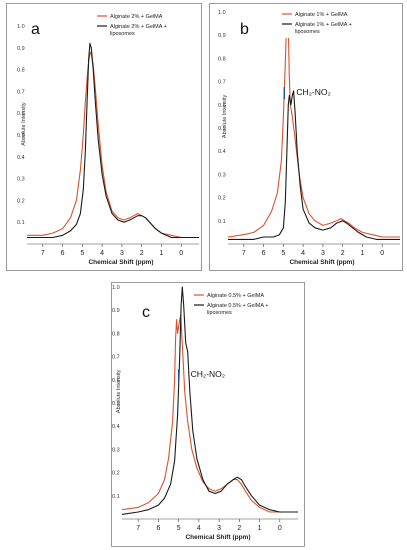 This screenshot has width=407, height=550. I want to click on legend-label: Alginate 2% + GelMA, so click(136, 17).